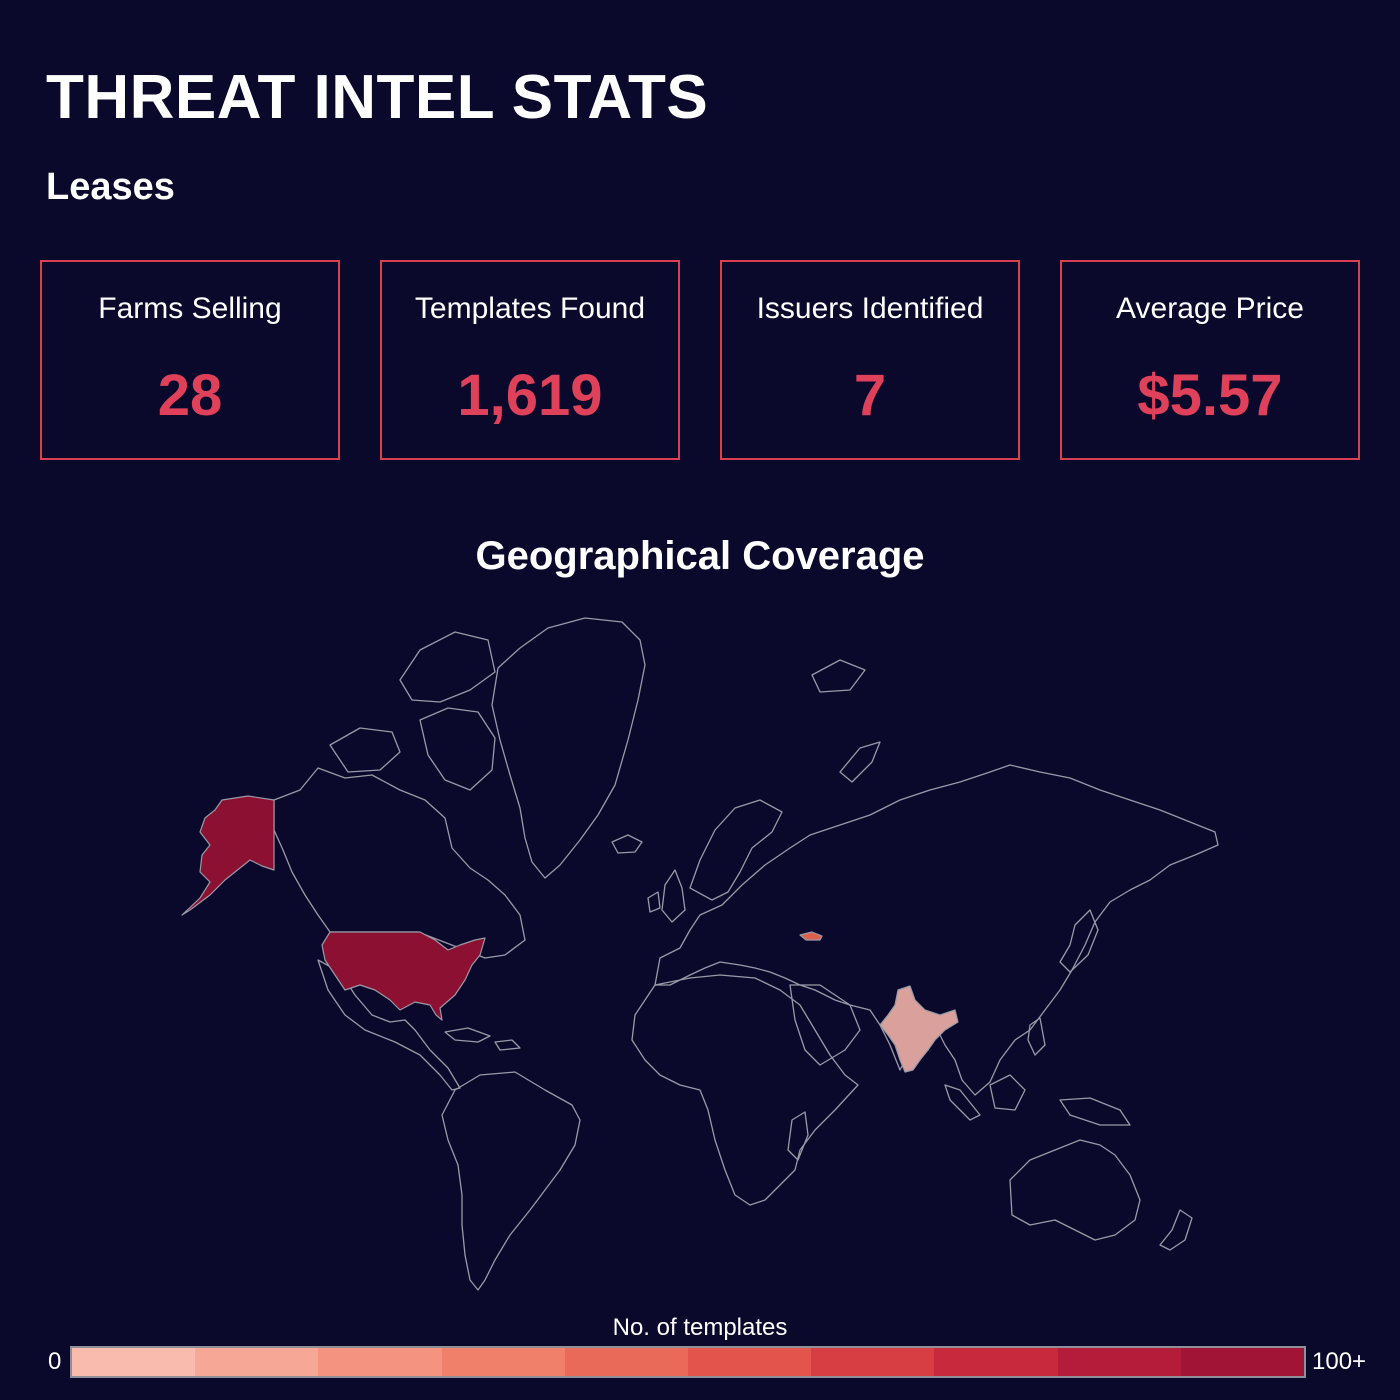 The width and height of the screenshot is (1400, 1400). Describe the element at coordinates (365, 750) in the screenshot. I see `victoria-island` at that location.